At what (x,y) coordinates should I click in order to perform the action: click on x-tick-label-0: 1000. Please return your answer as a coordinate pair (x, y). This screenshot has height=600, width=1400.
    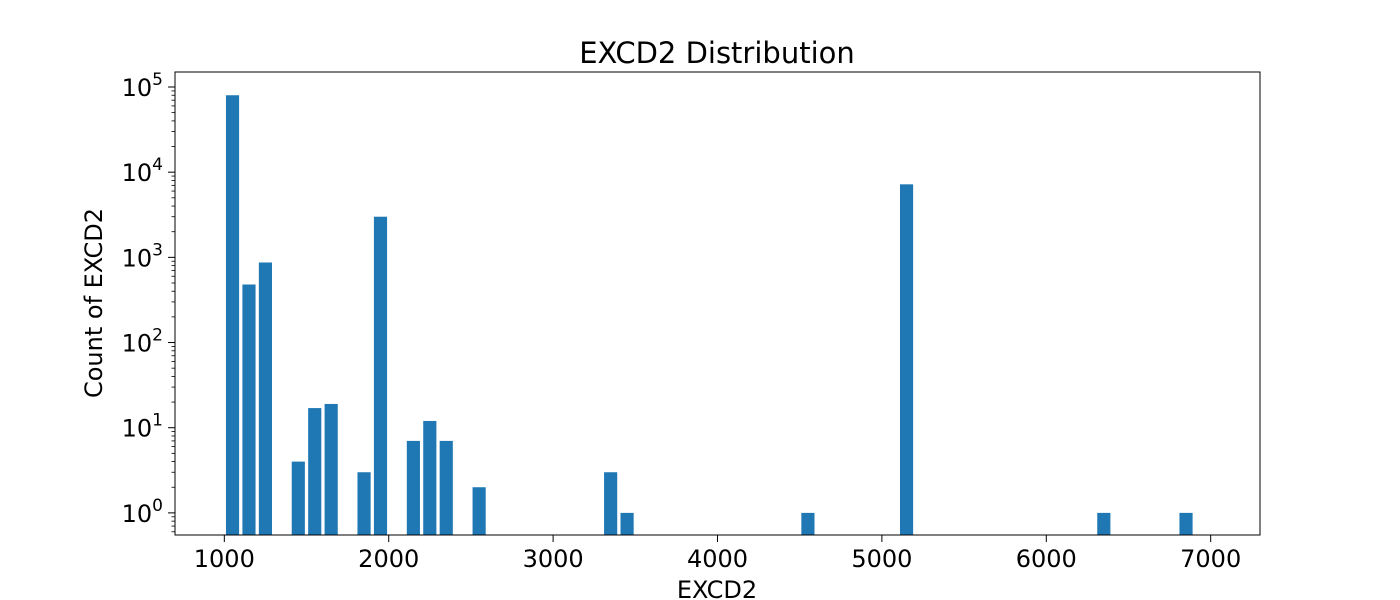
    Looking at the image, I should click on (224, 559).